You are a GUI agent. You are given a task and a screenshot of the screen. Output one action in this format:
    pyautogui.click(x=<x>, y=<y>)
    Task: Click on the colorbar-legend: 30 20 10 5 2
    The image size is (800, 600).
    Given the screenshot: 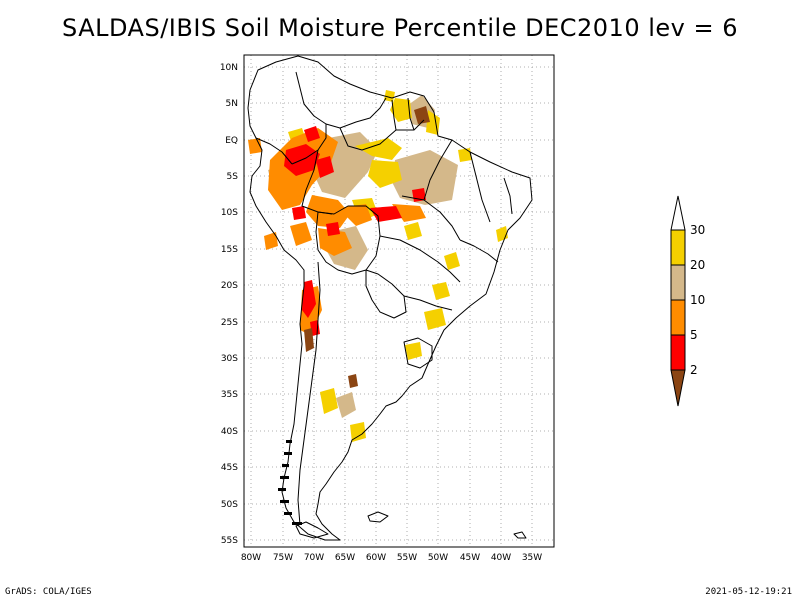 What is the action you would take?
    pyautogui.click(x=687, y=301)
    